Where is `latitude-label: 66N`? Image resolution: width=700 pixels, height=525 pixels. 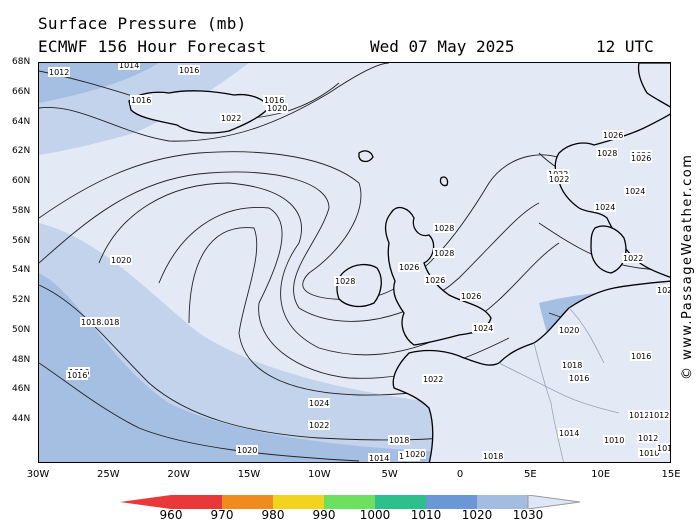
latitude-label: 66N is located at coordinates (21, 91).